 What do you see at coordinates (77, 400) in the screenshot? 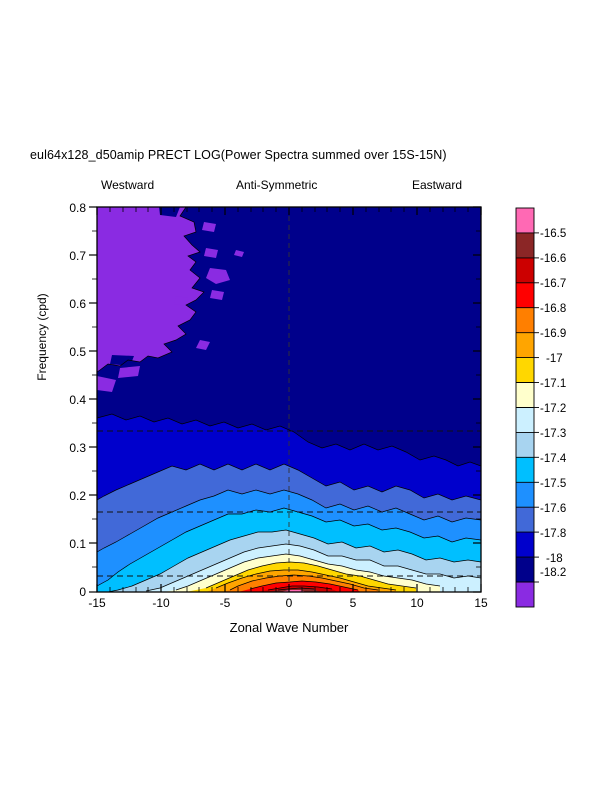
I see `y-tick-0.4: 0.4` at bounding box center [77, 400].